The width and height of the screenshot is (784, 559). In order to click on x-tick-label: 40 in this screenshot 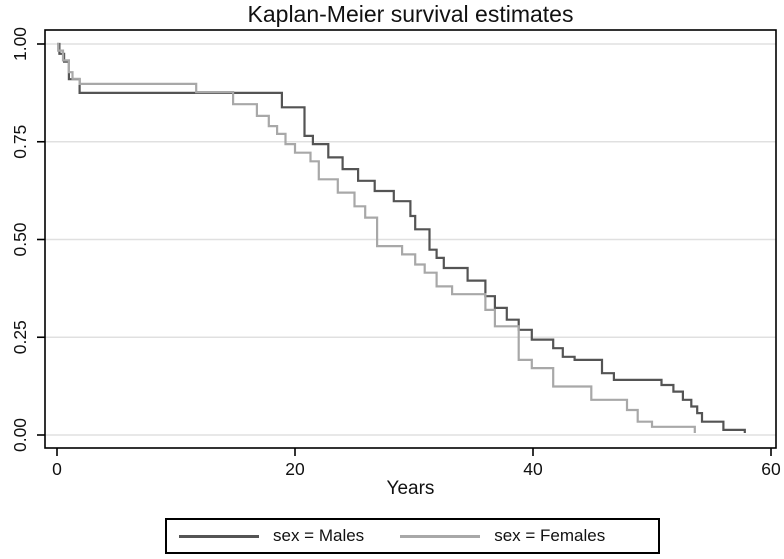, I will do `click(533, 469)`.